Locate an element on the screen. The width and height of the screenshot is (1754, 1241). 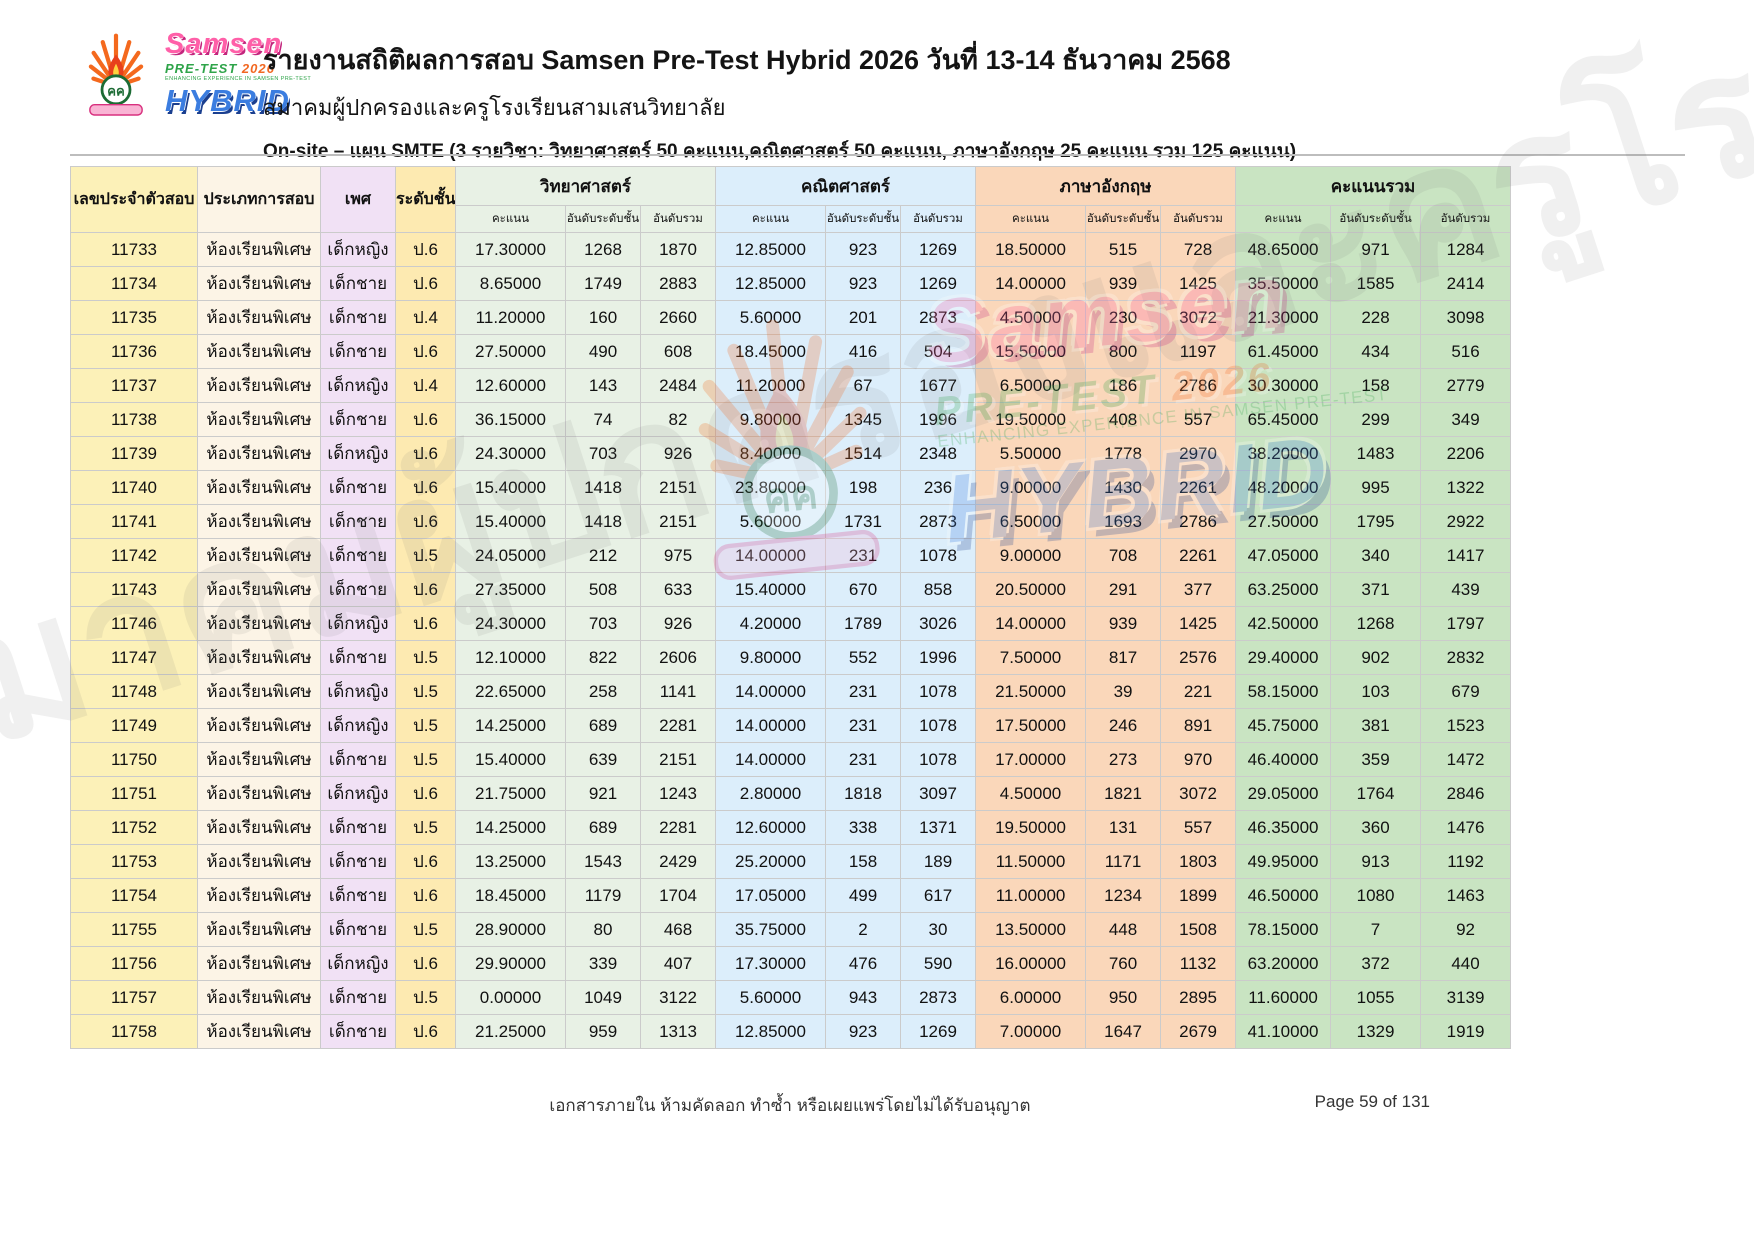
cell: 27.50000 is located at coordinates (510, 351).